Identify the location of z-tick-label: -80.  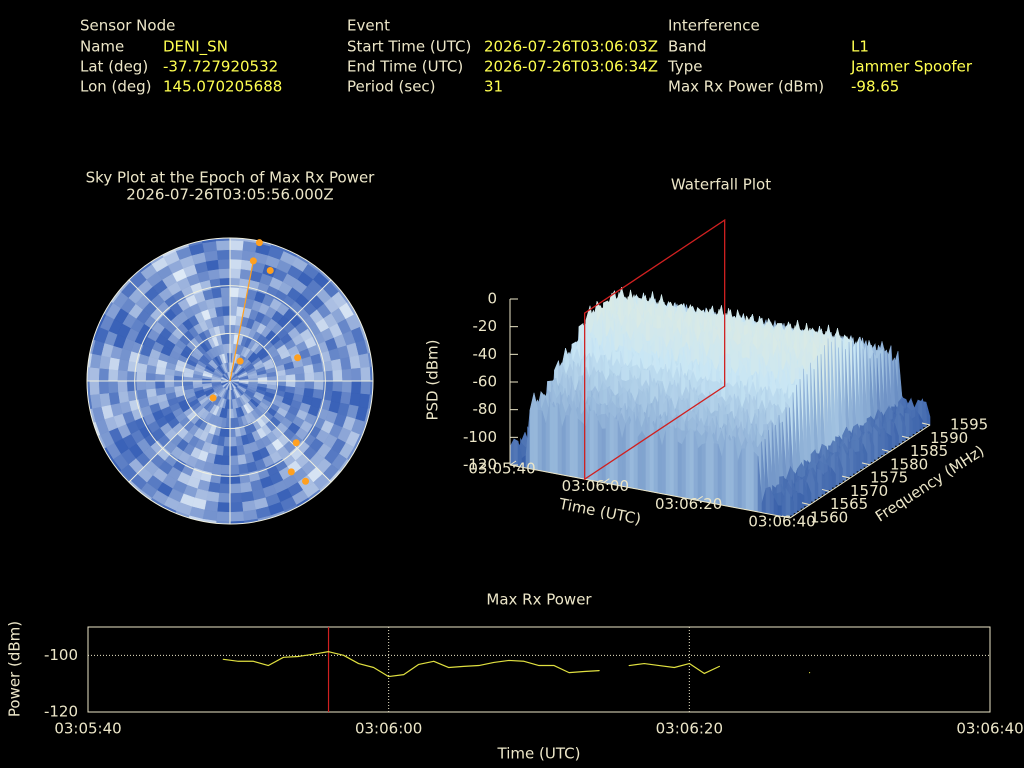
(485, 409).